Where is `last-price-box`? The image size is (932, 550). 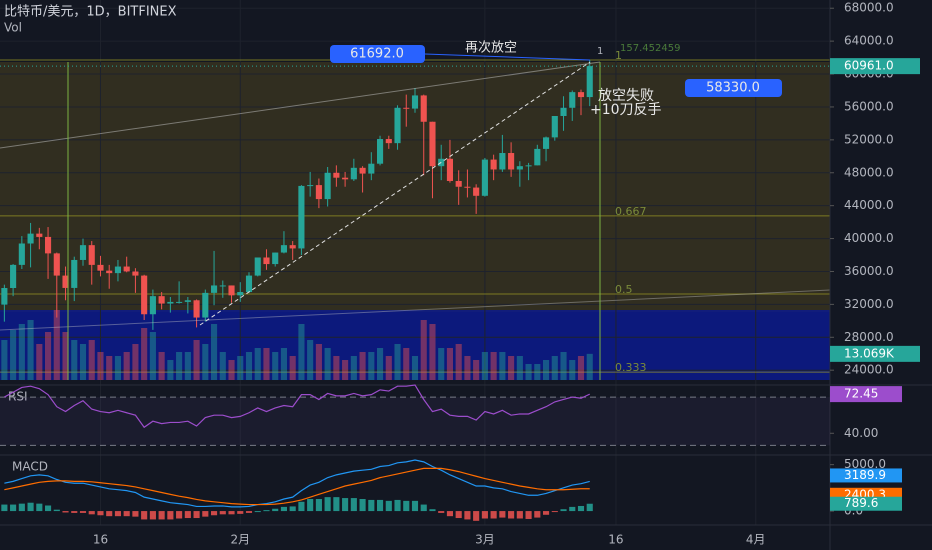 last-price-box is located at coordinates (875, 66).